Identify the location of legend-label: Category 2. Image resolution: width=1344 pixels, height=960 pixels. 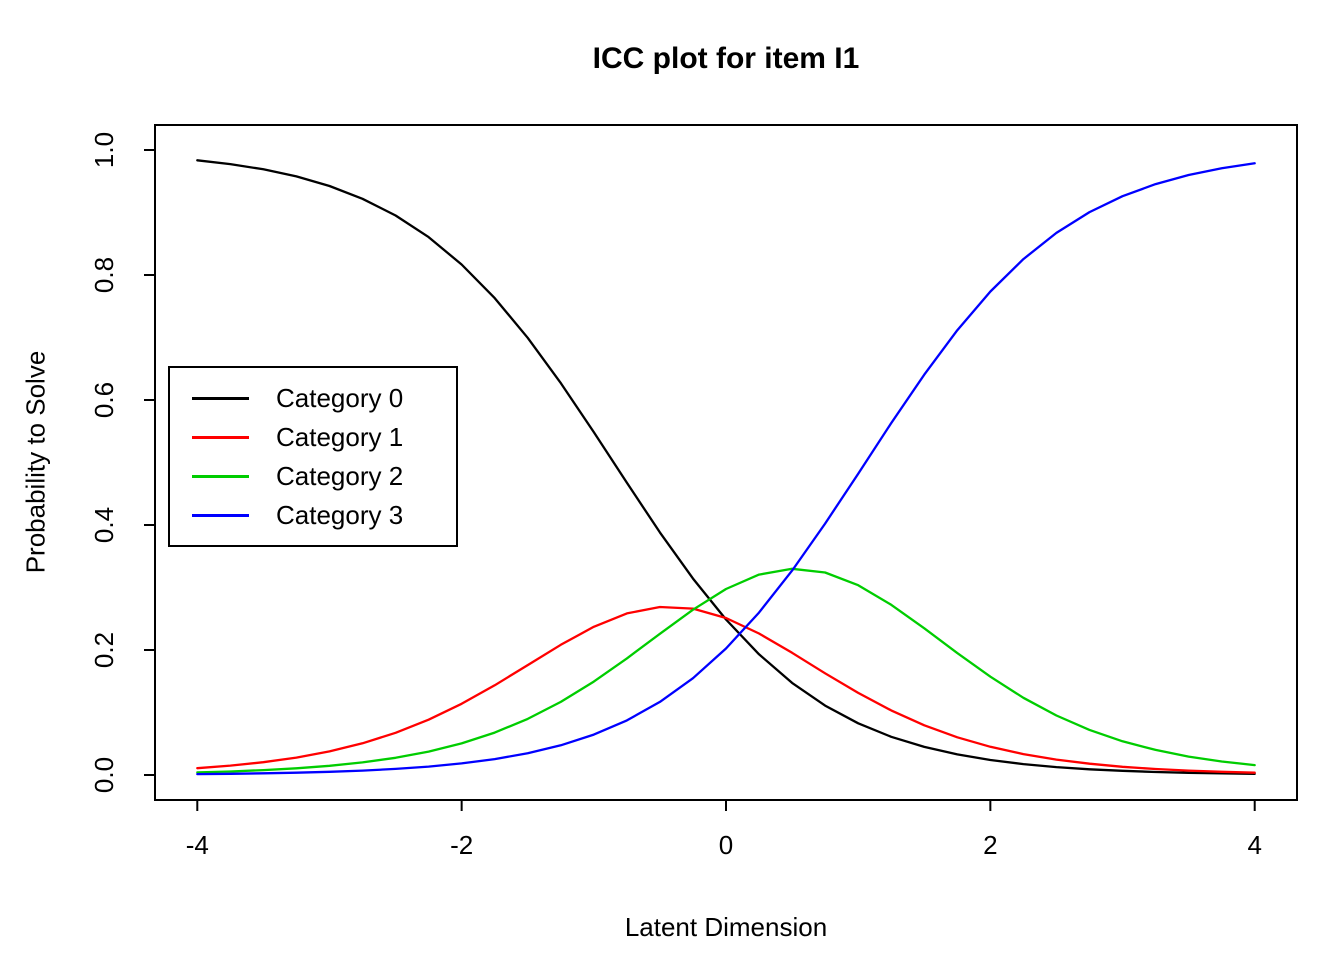
(340, 475).